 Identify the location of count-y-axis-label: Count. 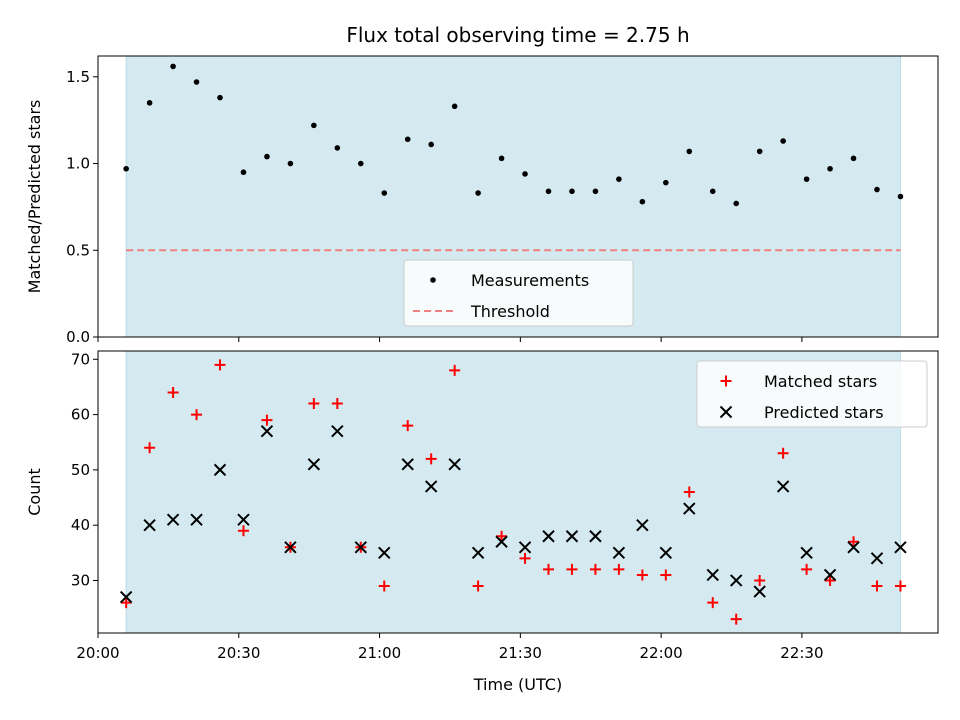
(34, 492).